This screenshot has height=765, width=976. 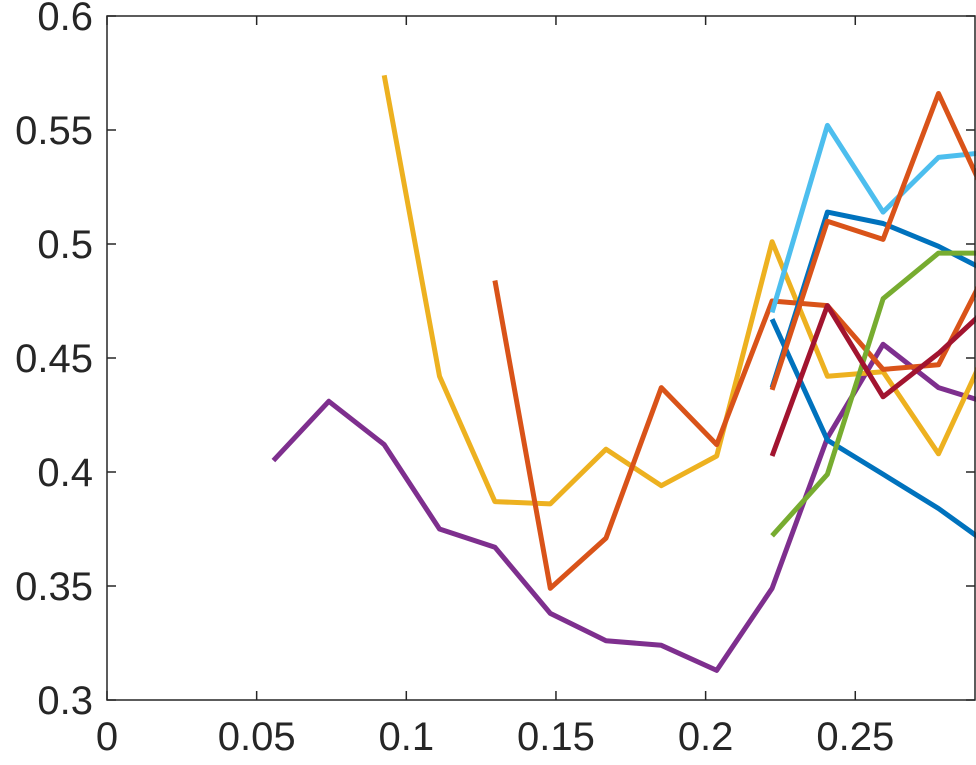 I want to click on x-tick-label: 0.2, so click(x=706, y=737).